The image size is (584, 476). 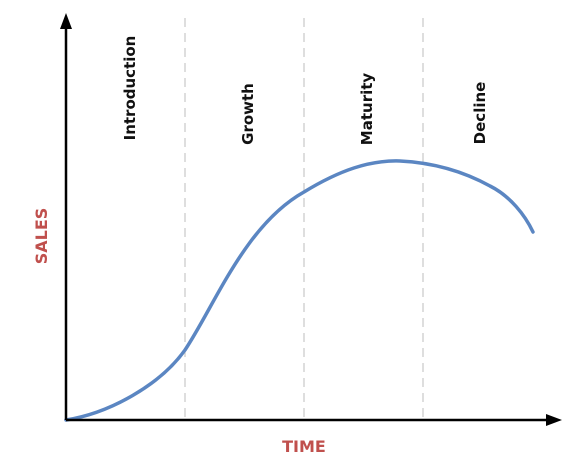 What do you see at coordinates (130, 88) in the screenshot?
I see `stage-label-introduction: Introduction` at bounding box center [130, 88].